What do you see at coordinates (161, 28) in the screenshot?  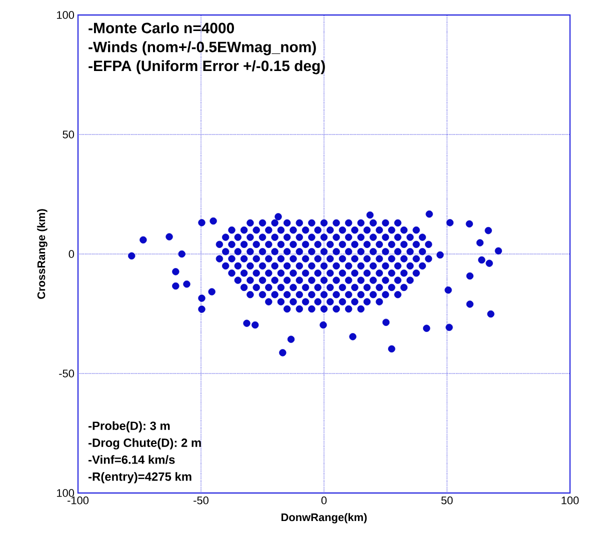 I see `annotation: -Monte Carlo n=4000` at bounding box center [161, 28].